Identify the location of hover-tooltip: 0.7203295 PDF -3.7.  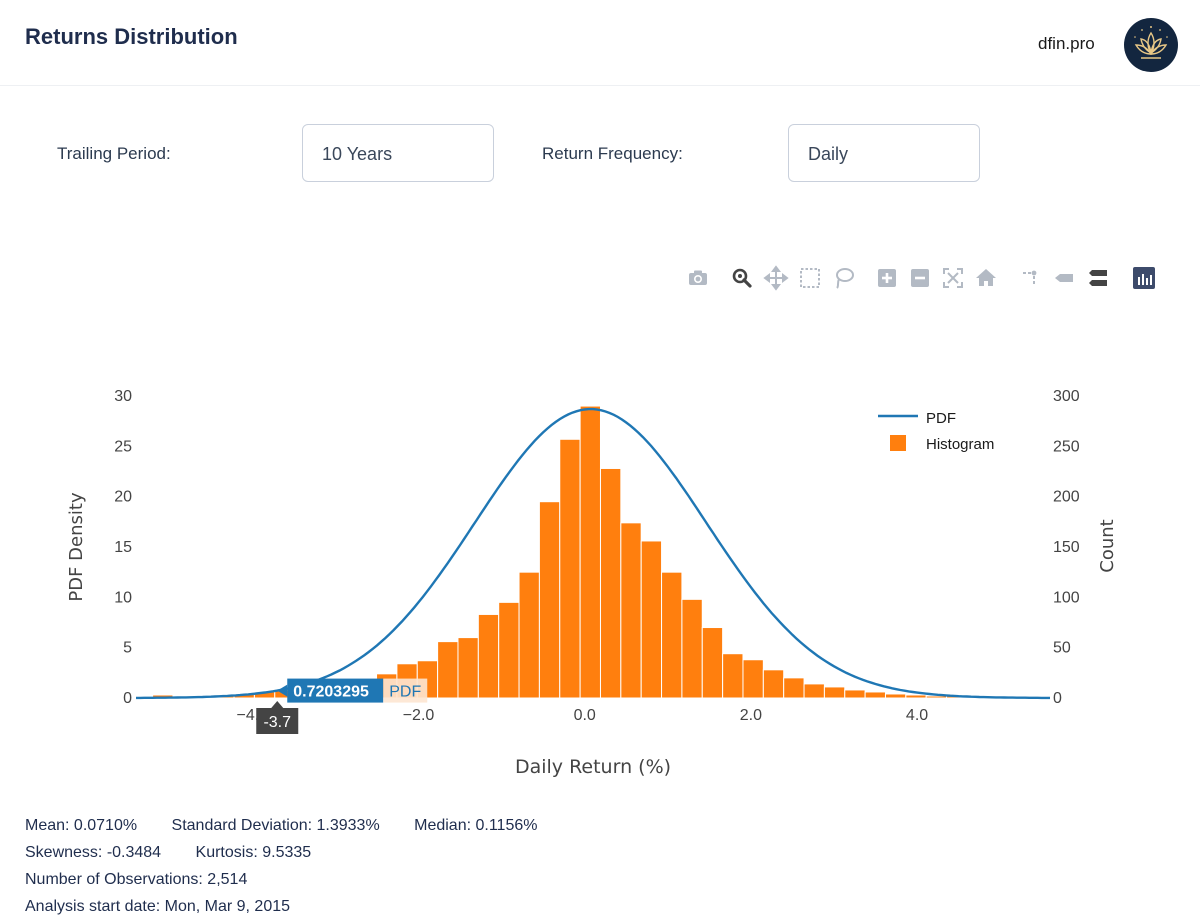
(342, 706).